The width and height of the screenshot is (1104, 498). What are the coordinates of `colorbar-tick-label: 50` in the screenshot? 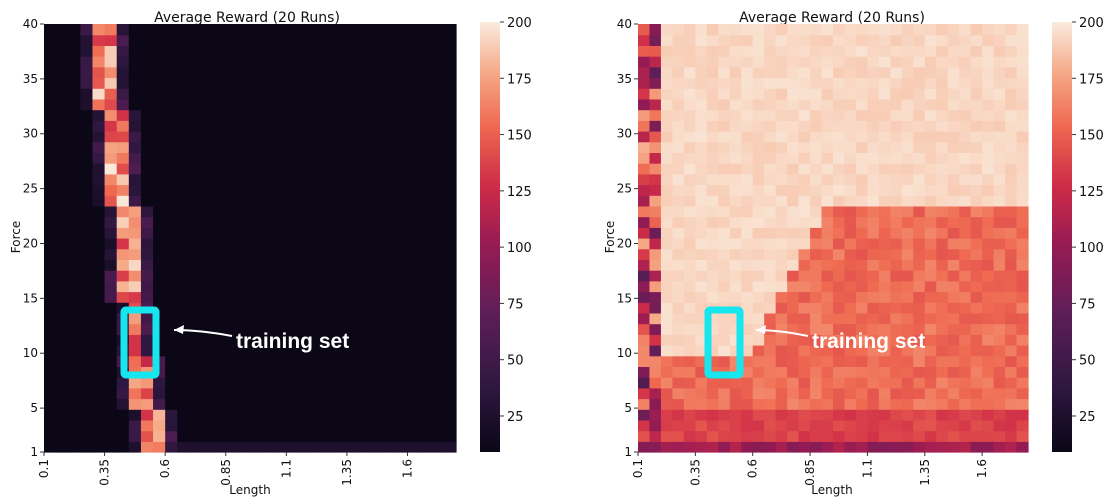 It's located at (1087, 361).